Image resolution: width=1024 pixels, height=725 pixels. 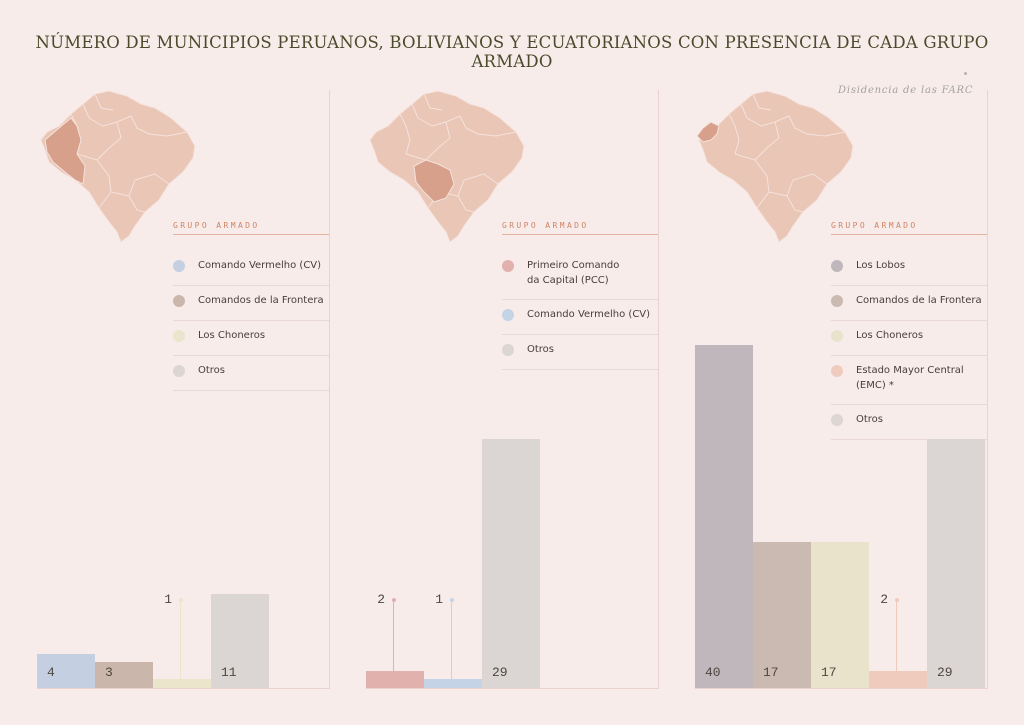 What do you see at coordinates (51, 672) in the screenshot?
I see `bar-value-label: 4` at bounding box center [51, 672].